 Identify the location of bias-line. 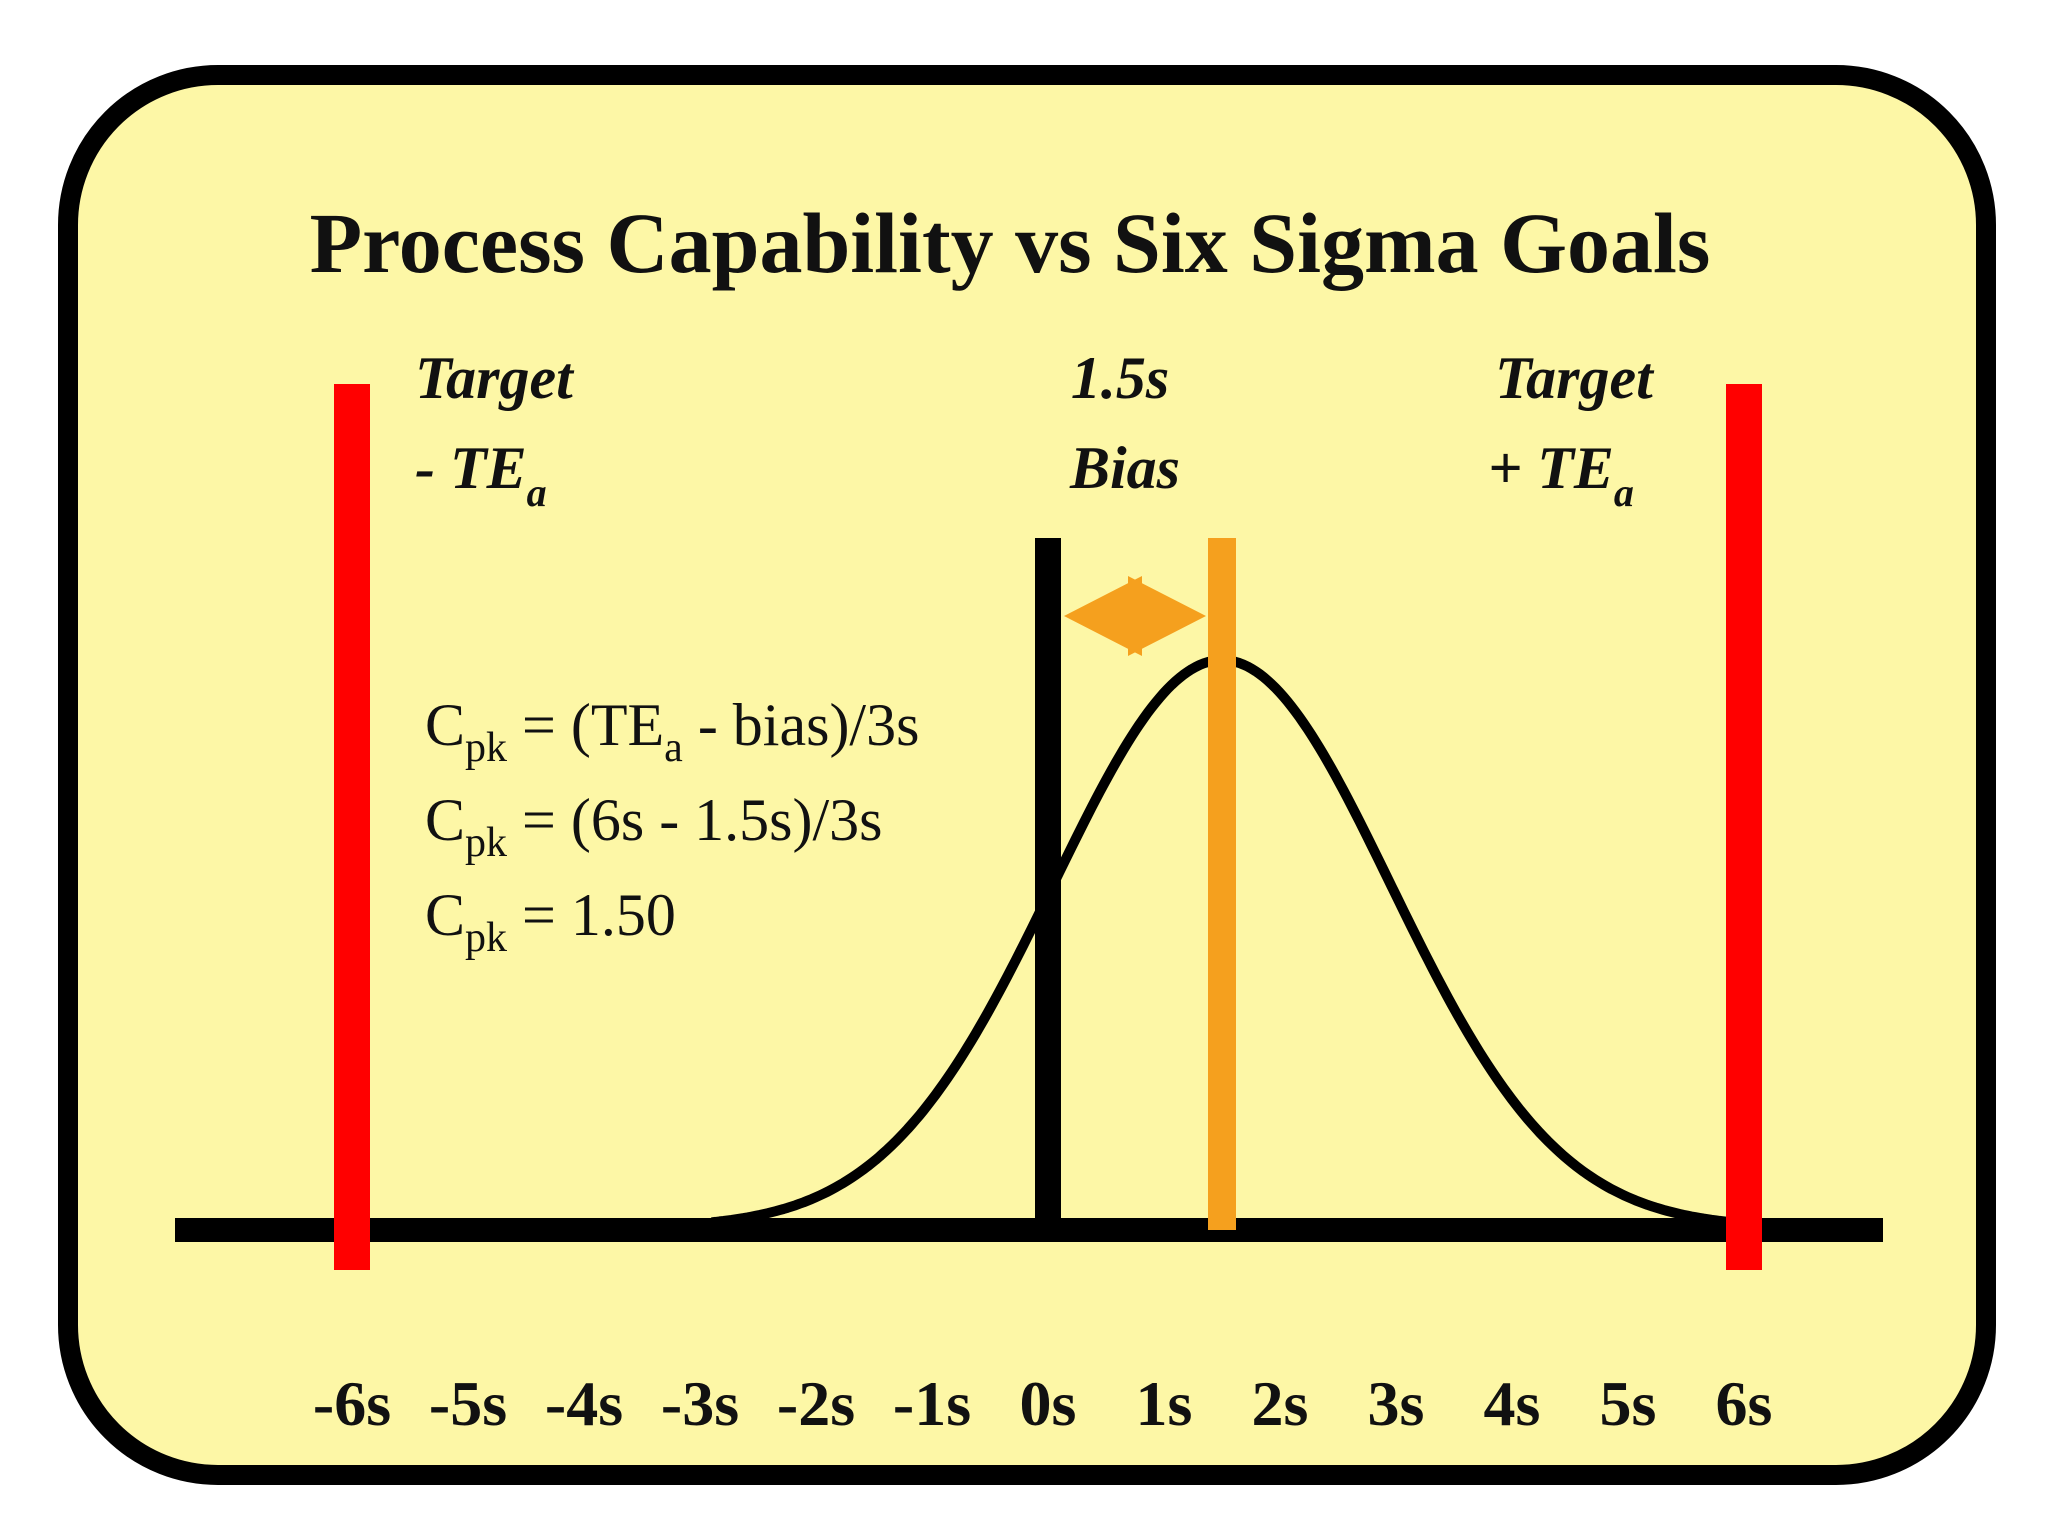
(1222, 884).